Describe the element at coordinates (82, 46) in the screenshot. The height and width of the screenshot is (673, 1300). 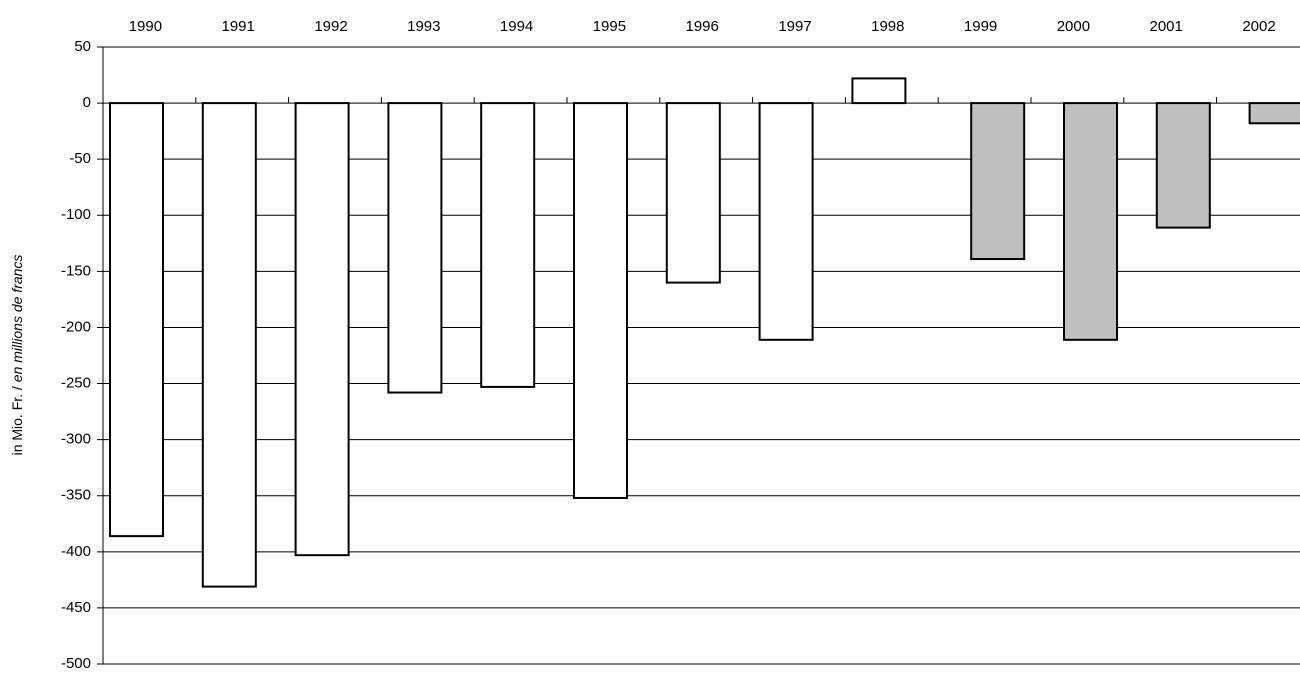
I see `y-tick-label: 50` at that location.